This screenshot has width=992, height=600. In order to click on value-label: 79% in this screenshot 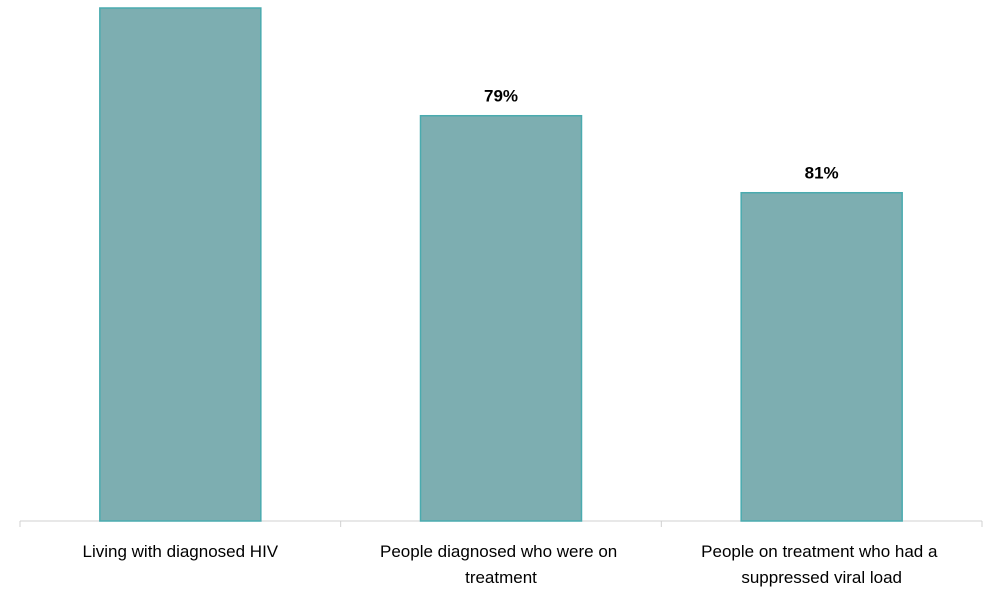, I will do `click(501, 96)`.